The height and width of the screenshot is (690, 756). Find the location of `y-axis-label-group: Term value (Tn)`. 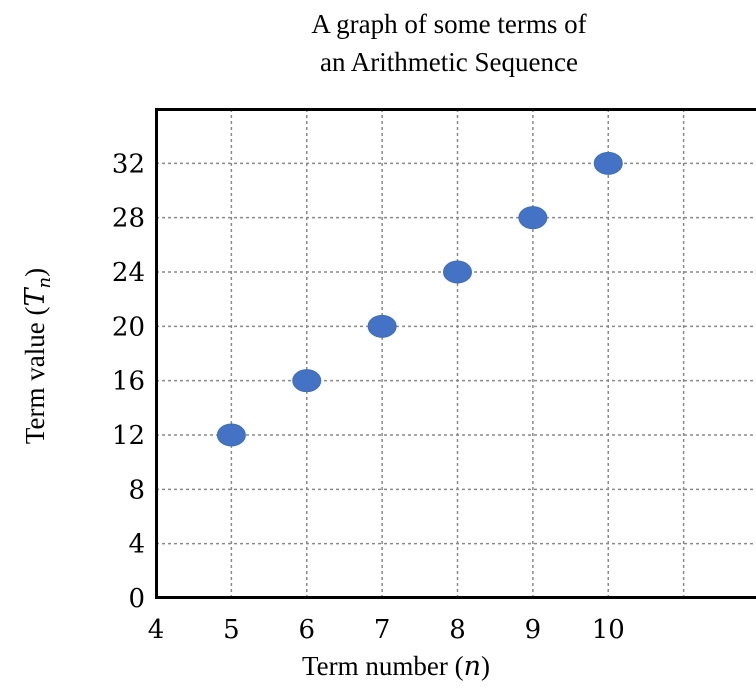

y-axis-label-group: Term value (Tn) is located at coordinates (37, 356).